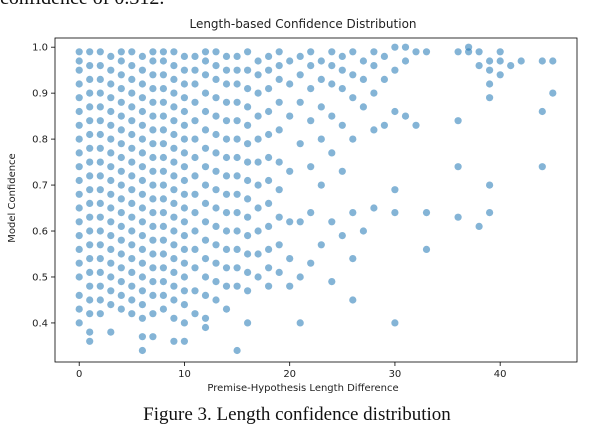 The width and height of the screenshot is (594, 430). What do you see at coordinates (40, 277) in the screenshot?
I see `y-tick-label: 0.5` at bounding box center [40, 277].